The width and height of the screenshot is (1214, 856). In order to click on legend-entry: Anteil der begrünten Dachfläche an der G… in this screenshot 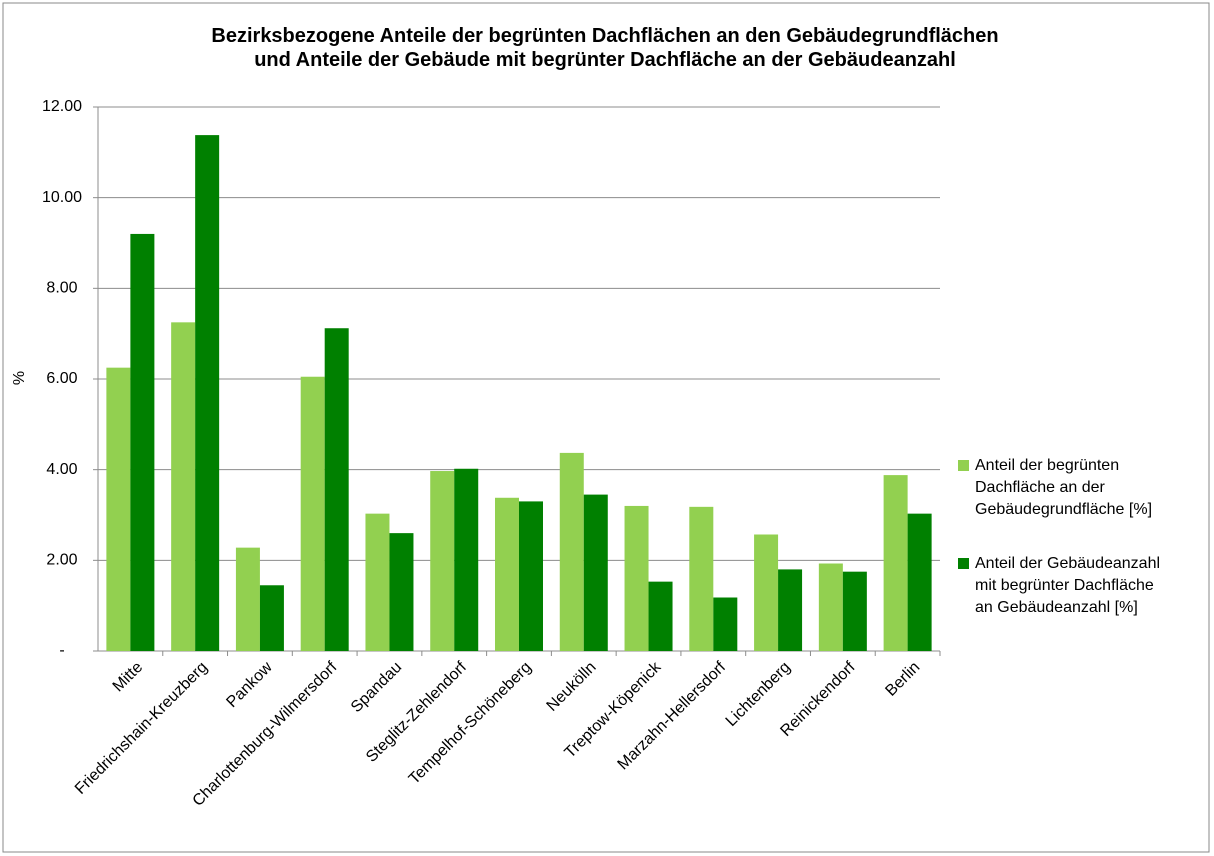, I will do `click(1061, 488)`.